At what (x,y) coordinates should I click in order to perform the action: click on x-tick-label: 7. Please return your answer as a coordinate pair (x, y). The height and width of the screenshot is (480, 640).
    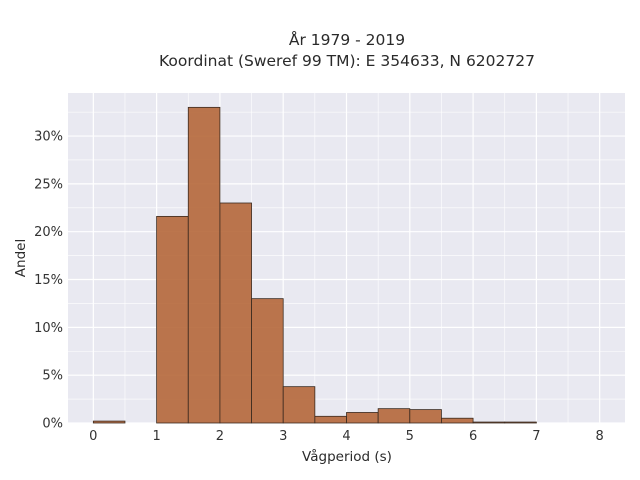
    Looking at the image, I should click on (536, 436).